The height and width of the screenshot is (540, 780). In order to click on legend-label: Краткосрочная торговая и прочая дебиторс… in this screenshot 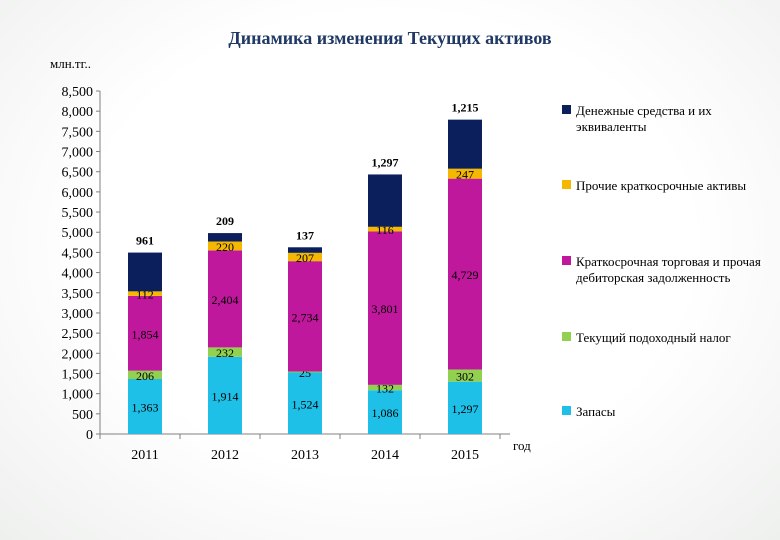, I will do `click(668, 269)`.